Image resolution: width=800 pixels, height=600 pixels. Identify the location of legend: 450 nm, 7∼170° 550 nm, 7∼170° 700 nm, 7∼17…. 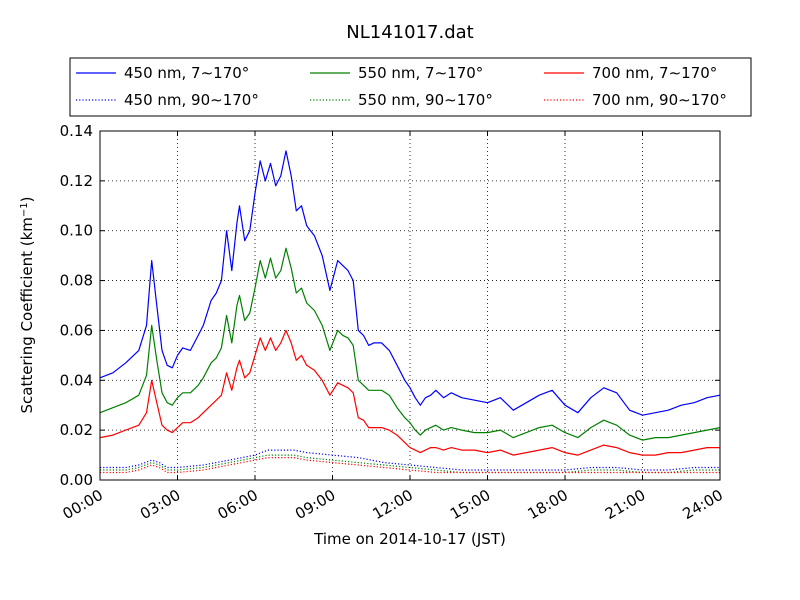
(410, 87).